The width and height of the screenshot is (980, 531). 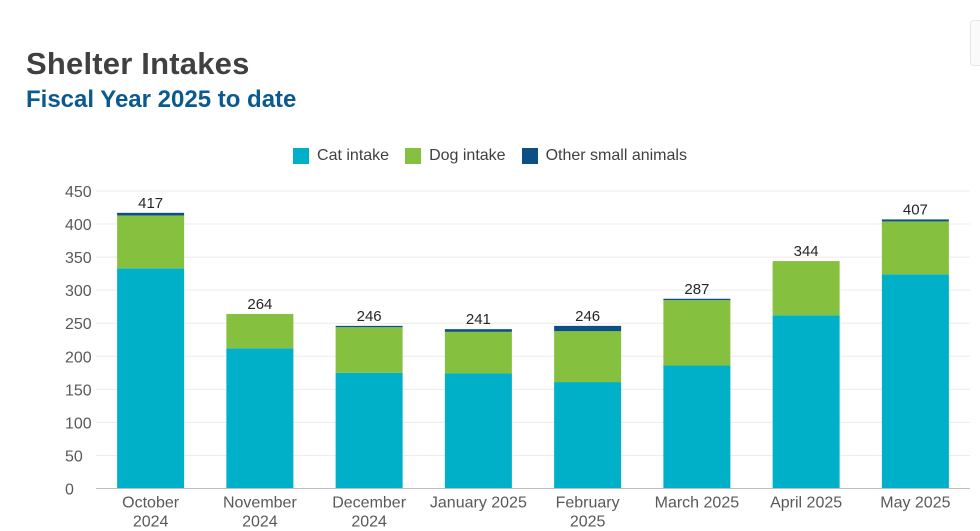 What do you see at coordinates (467, 155) in the screenshot?
I see `legend-label-dog: Dog intake` at bounding box center [467, 155].